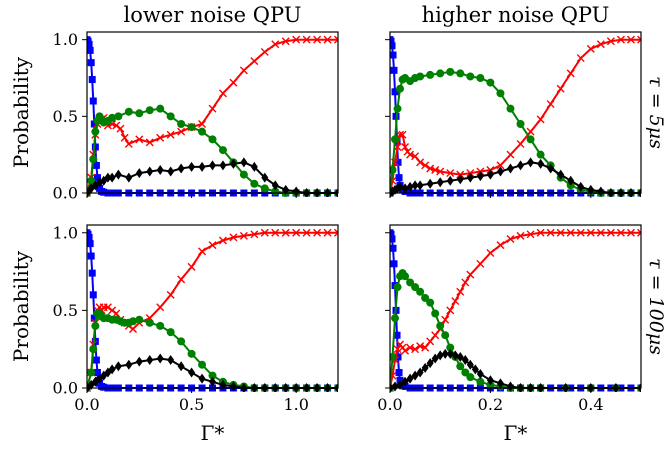 This screenshot has width=664, height=451. Describe the element at coordinates (654, 112) in the screenshot. I see `row-label: τ = 5μs` at that location.